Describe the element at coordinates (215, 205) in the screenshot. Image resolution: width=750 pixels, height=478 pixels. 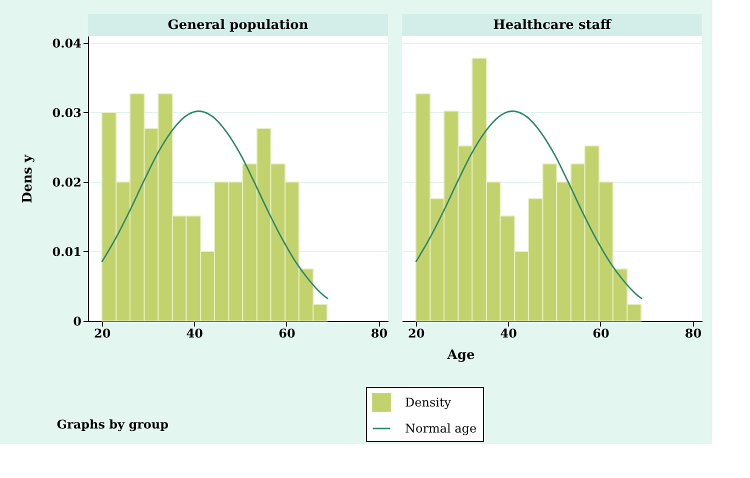
I see `line-series` at that location.